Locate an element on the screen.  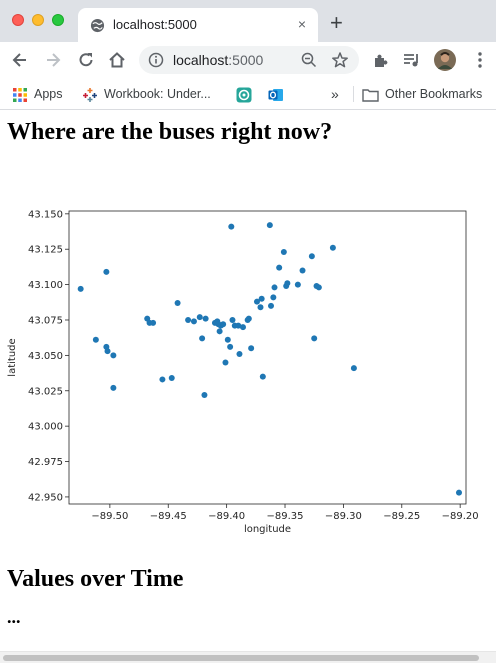
bookmark-app is located at coordinates (244, 94).